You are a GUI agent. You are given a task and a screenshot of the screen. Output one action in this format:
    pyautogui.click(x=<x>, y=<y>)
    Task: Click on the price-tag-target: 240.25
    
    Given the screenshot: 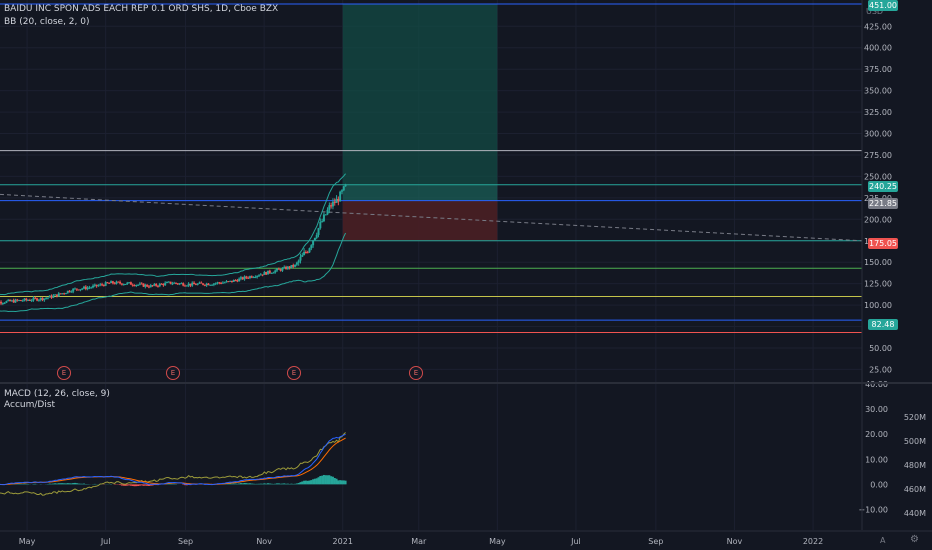 What is the action you would take?
    pyautogui.click(x=883, y=186)
    